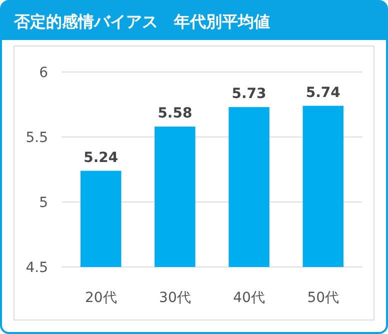 The height and width of the screenshot is (334, 388). I want to click on chart-title: 否定的感情バイアス 年代別平均値, so click(141, 21).